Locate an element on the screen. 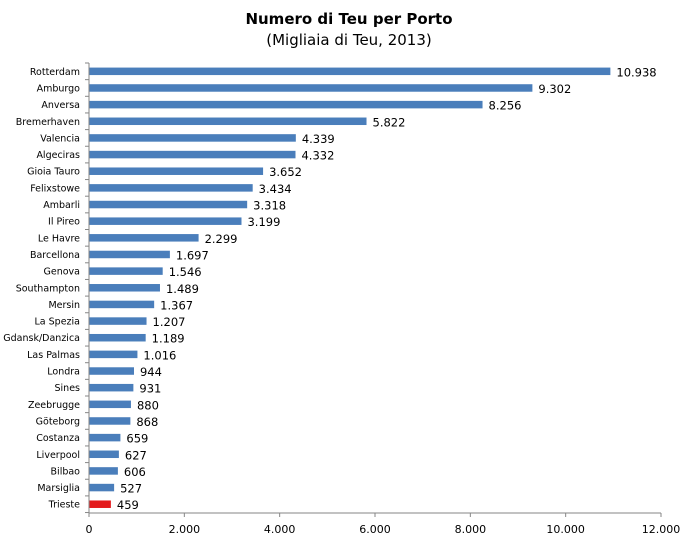  value-label: 944 is located at coordinates (151, 372).